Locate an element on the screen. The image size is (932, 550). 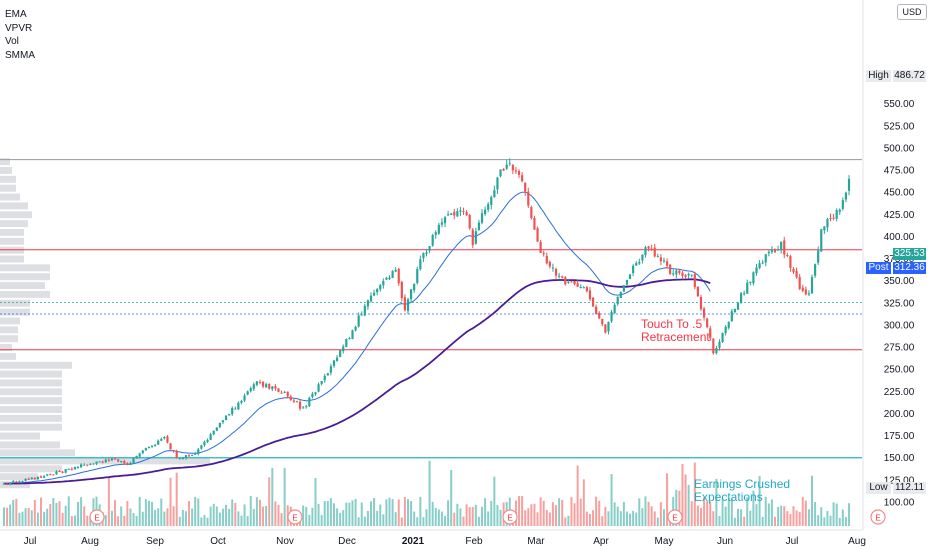
legend-vpvr: VPVR is located at coordinates (19, 28).